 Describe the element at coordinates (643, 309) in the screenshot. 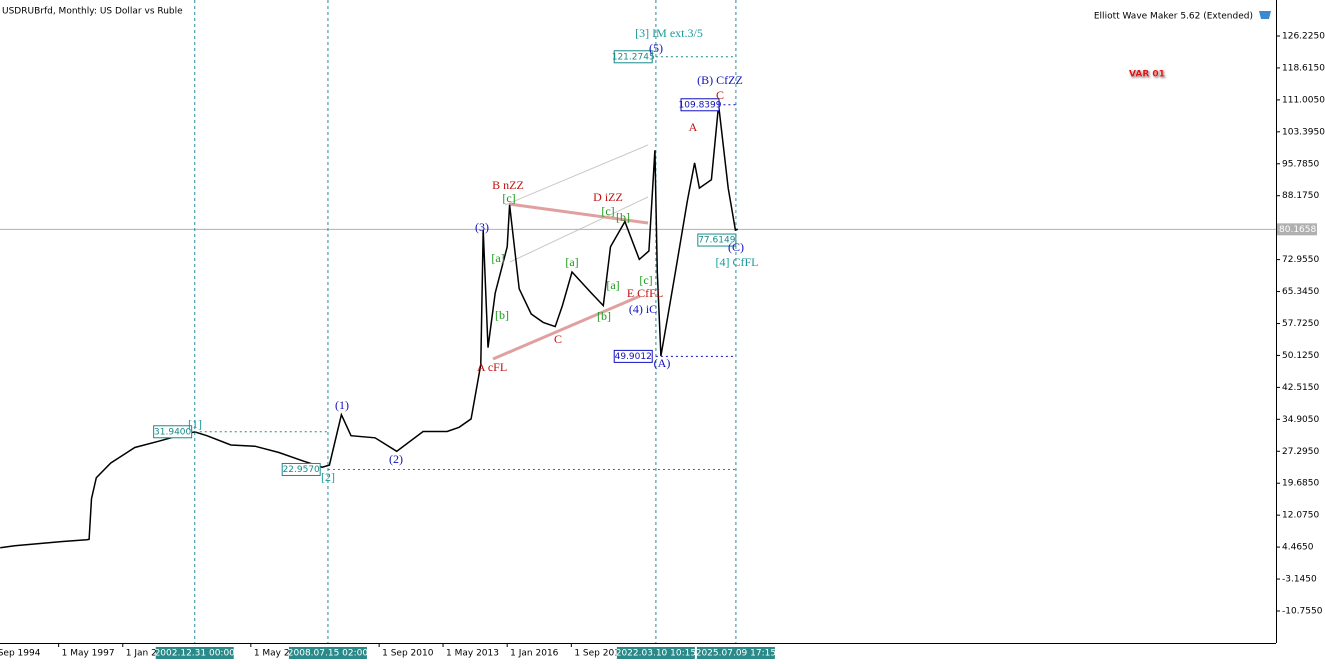

I see `wave-label: (4) iC` at that location.